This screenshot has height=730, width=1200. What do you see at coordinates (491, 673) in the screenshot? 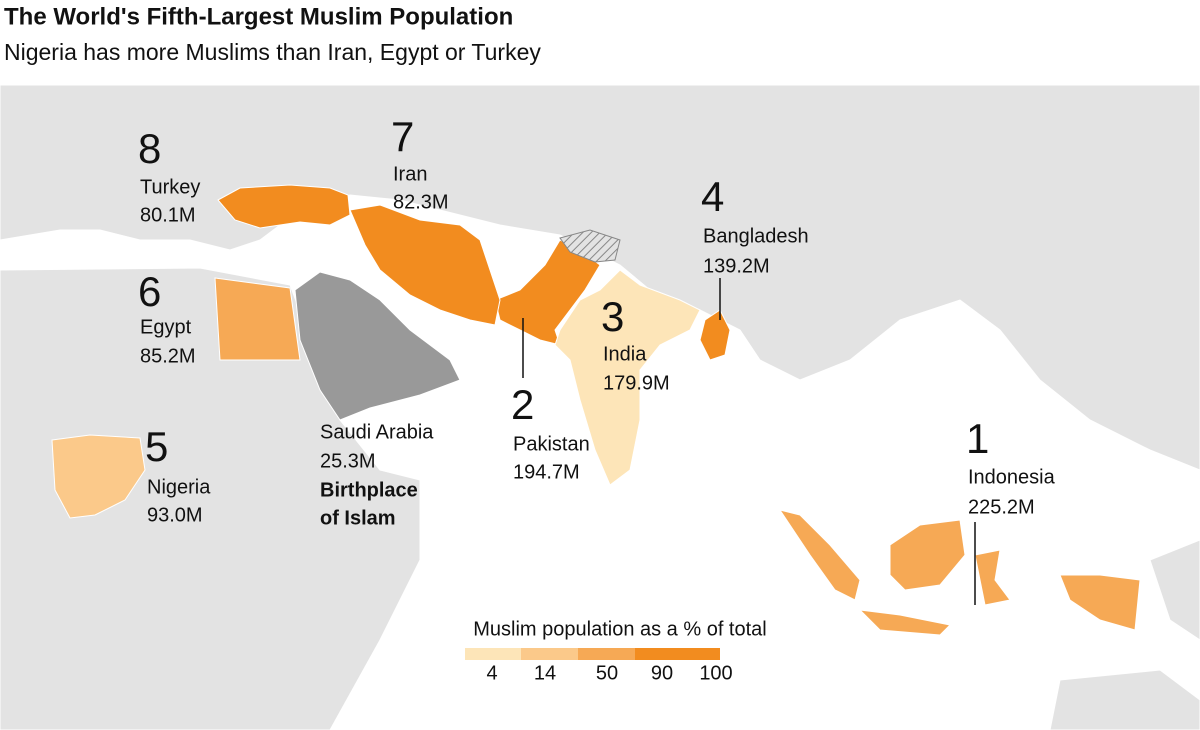
I see `legend-tick: 4` at bounding box center [491, 673].